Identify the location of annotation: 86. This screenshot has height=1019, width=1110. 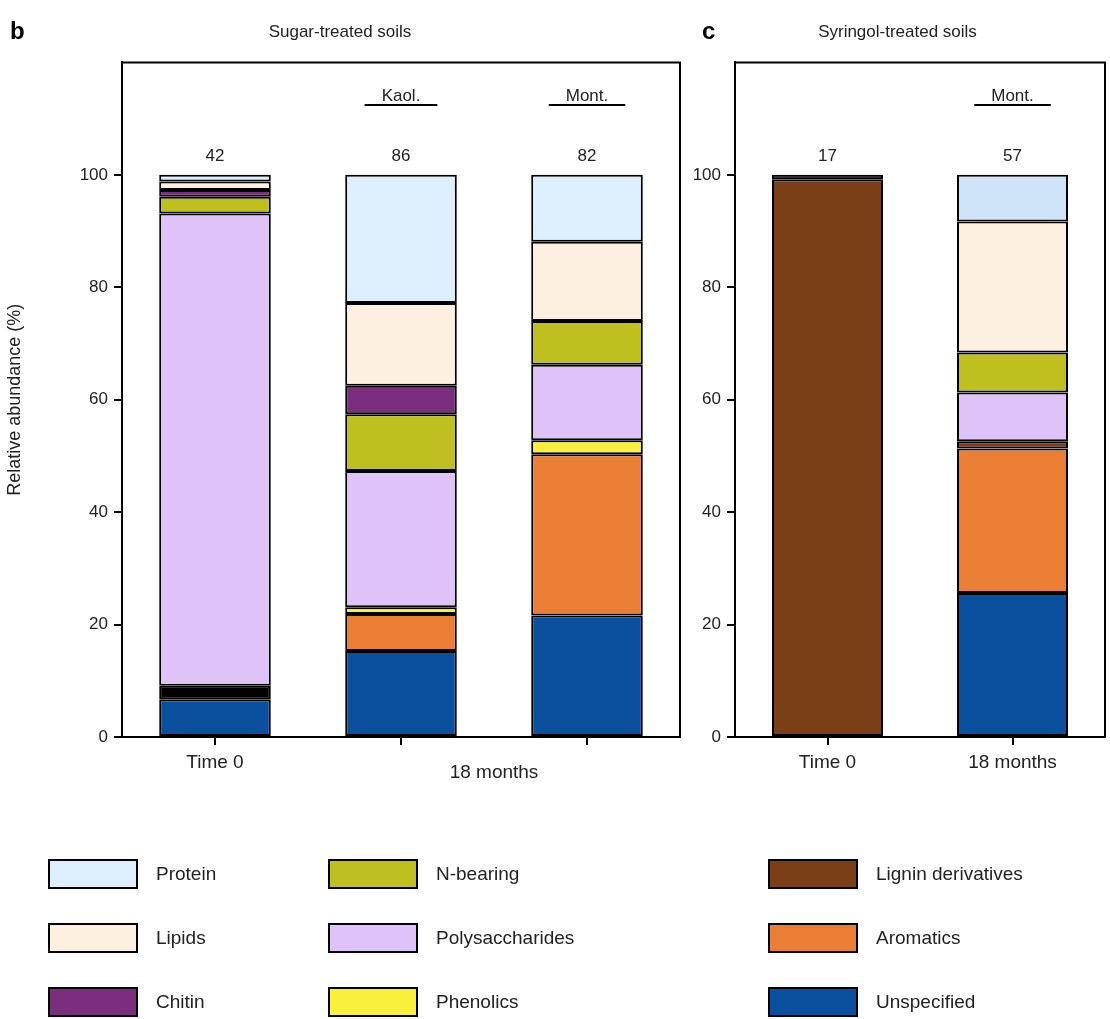
(401, 156).